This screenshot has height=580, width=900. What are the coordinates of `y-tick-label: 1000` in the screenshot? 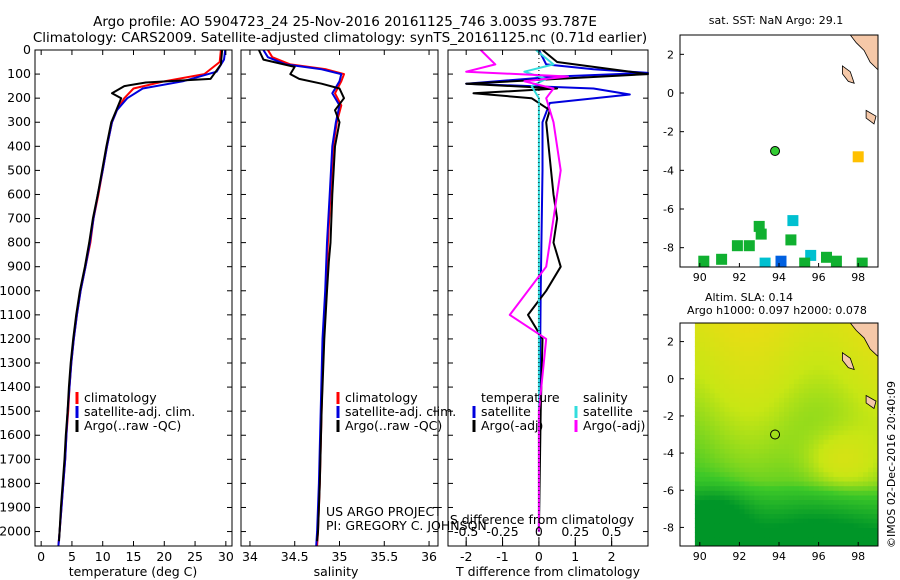 It's located at (15, 290).